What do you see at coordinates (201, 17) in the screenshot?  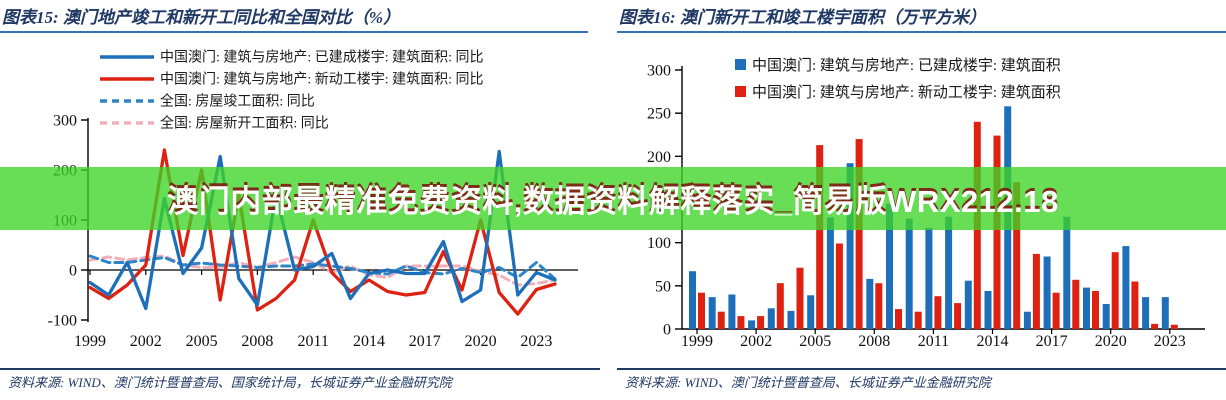 I see `figure15-title: 图表15: 澳门地产竣工和新开工同比和全国对比（%）` at bounding box center [201, 17].